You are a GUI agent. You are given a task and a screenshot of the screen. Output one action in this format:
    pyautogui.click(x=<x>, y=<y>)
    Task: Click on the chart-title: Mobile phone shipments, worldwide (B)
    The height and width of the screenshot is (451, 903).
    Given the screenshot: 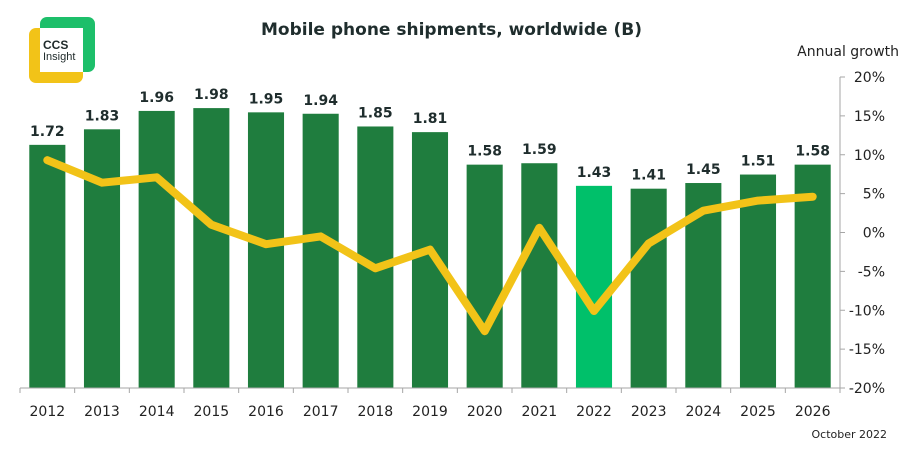 What is the action you would take?
    pyautogui.click(x=451, y=30)
    